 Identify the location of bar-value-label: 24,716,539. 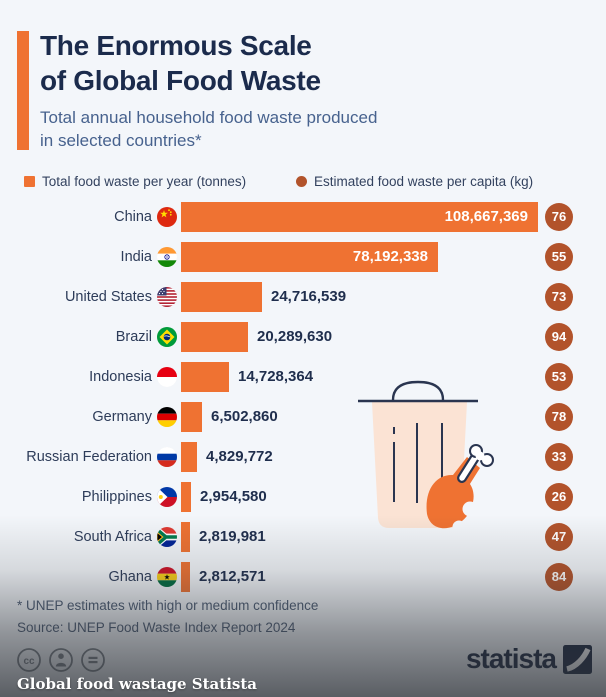
(309, 296).